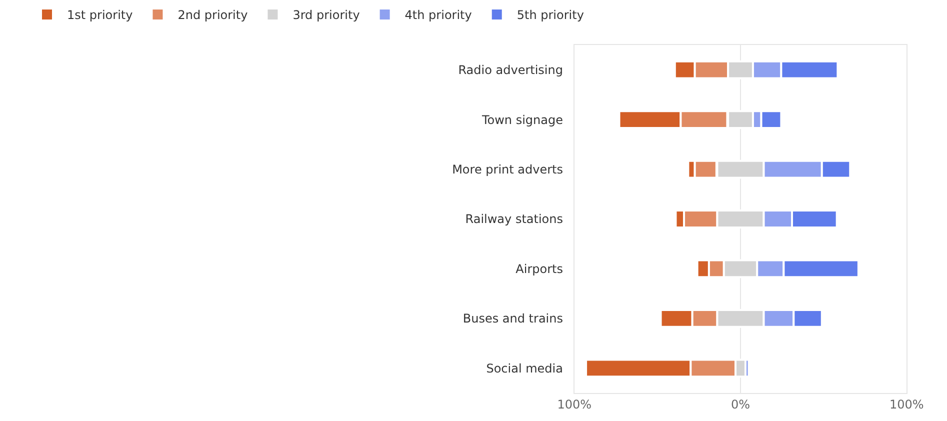  I want to click on legend-label: 5th priority, so click(550, 15).